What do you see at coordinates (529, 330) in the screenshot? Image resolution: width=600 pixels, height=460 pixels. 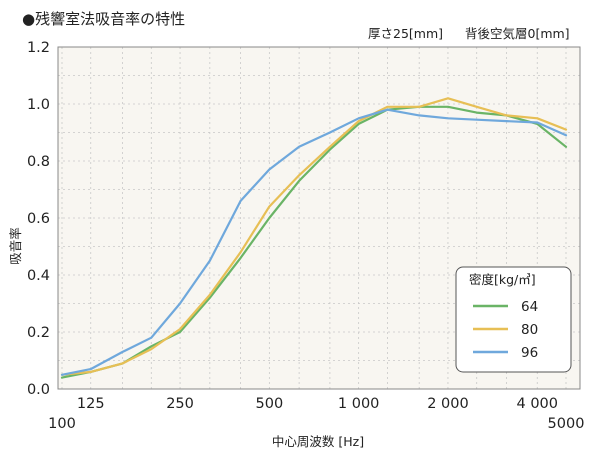 I see `legend-label-80: 80` at bounding box center [529, 330].